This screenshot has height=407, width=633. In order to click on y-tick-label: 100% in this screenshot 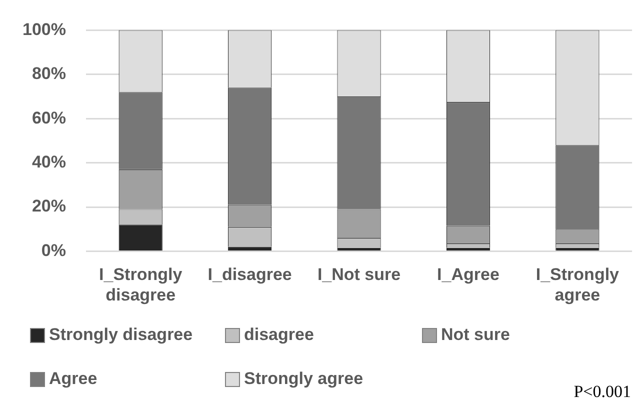, I will do `click(44, 29)`.